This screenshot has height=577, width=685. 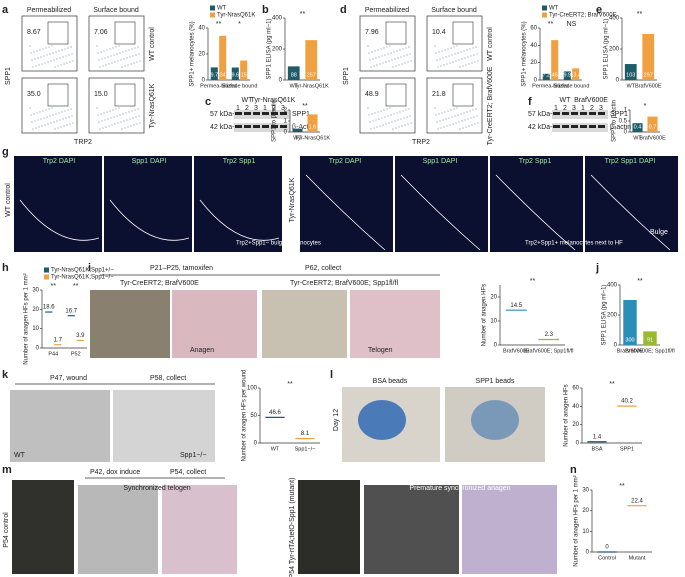 What do you see at coordinates (5, 10) in the screenshot?
I see `panel-letter: a` at bounding box center [5, 10].